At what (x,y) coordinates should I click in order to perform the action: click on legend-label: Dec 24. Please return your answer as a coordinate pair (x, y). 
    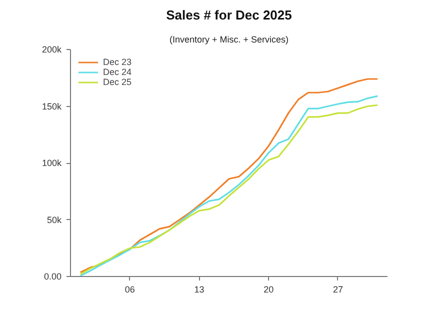
    Looking at the image, I should click on (117, 72).